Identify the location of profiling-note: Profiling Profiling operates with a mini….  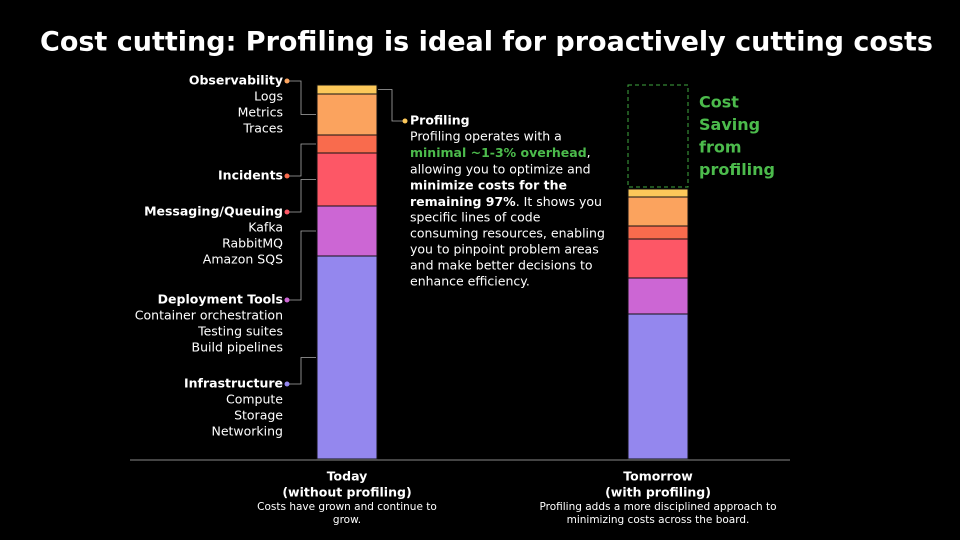
(507, 201).